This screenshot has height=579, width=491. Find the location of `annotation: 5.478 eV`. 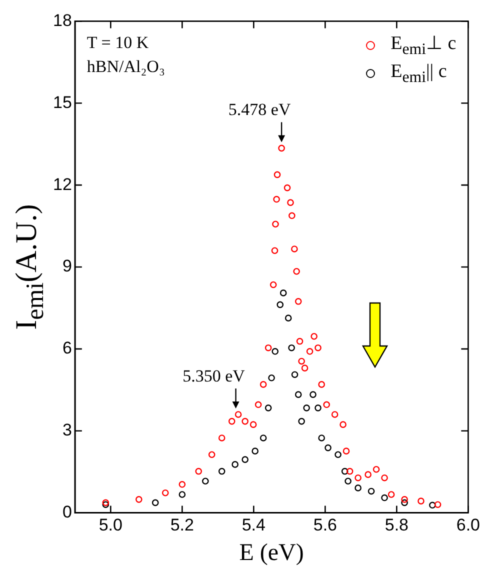

annotation: 5.478 eV is located at coordinates (260, 110).